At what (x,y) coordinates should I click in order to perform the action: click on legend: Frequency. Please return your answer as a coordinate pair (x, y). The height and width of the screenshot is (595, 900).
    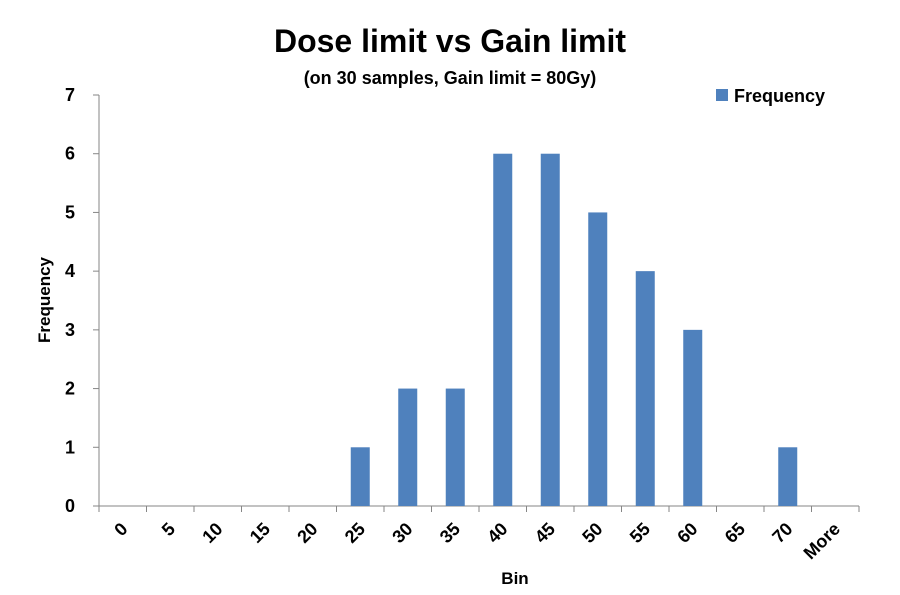
    Looking at the image, I should click on (770, 96).